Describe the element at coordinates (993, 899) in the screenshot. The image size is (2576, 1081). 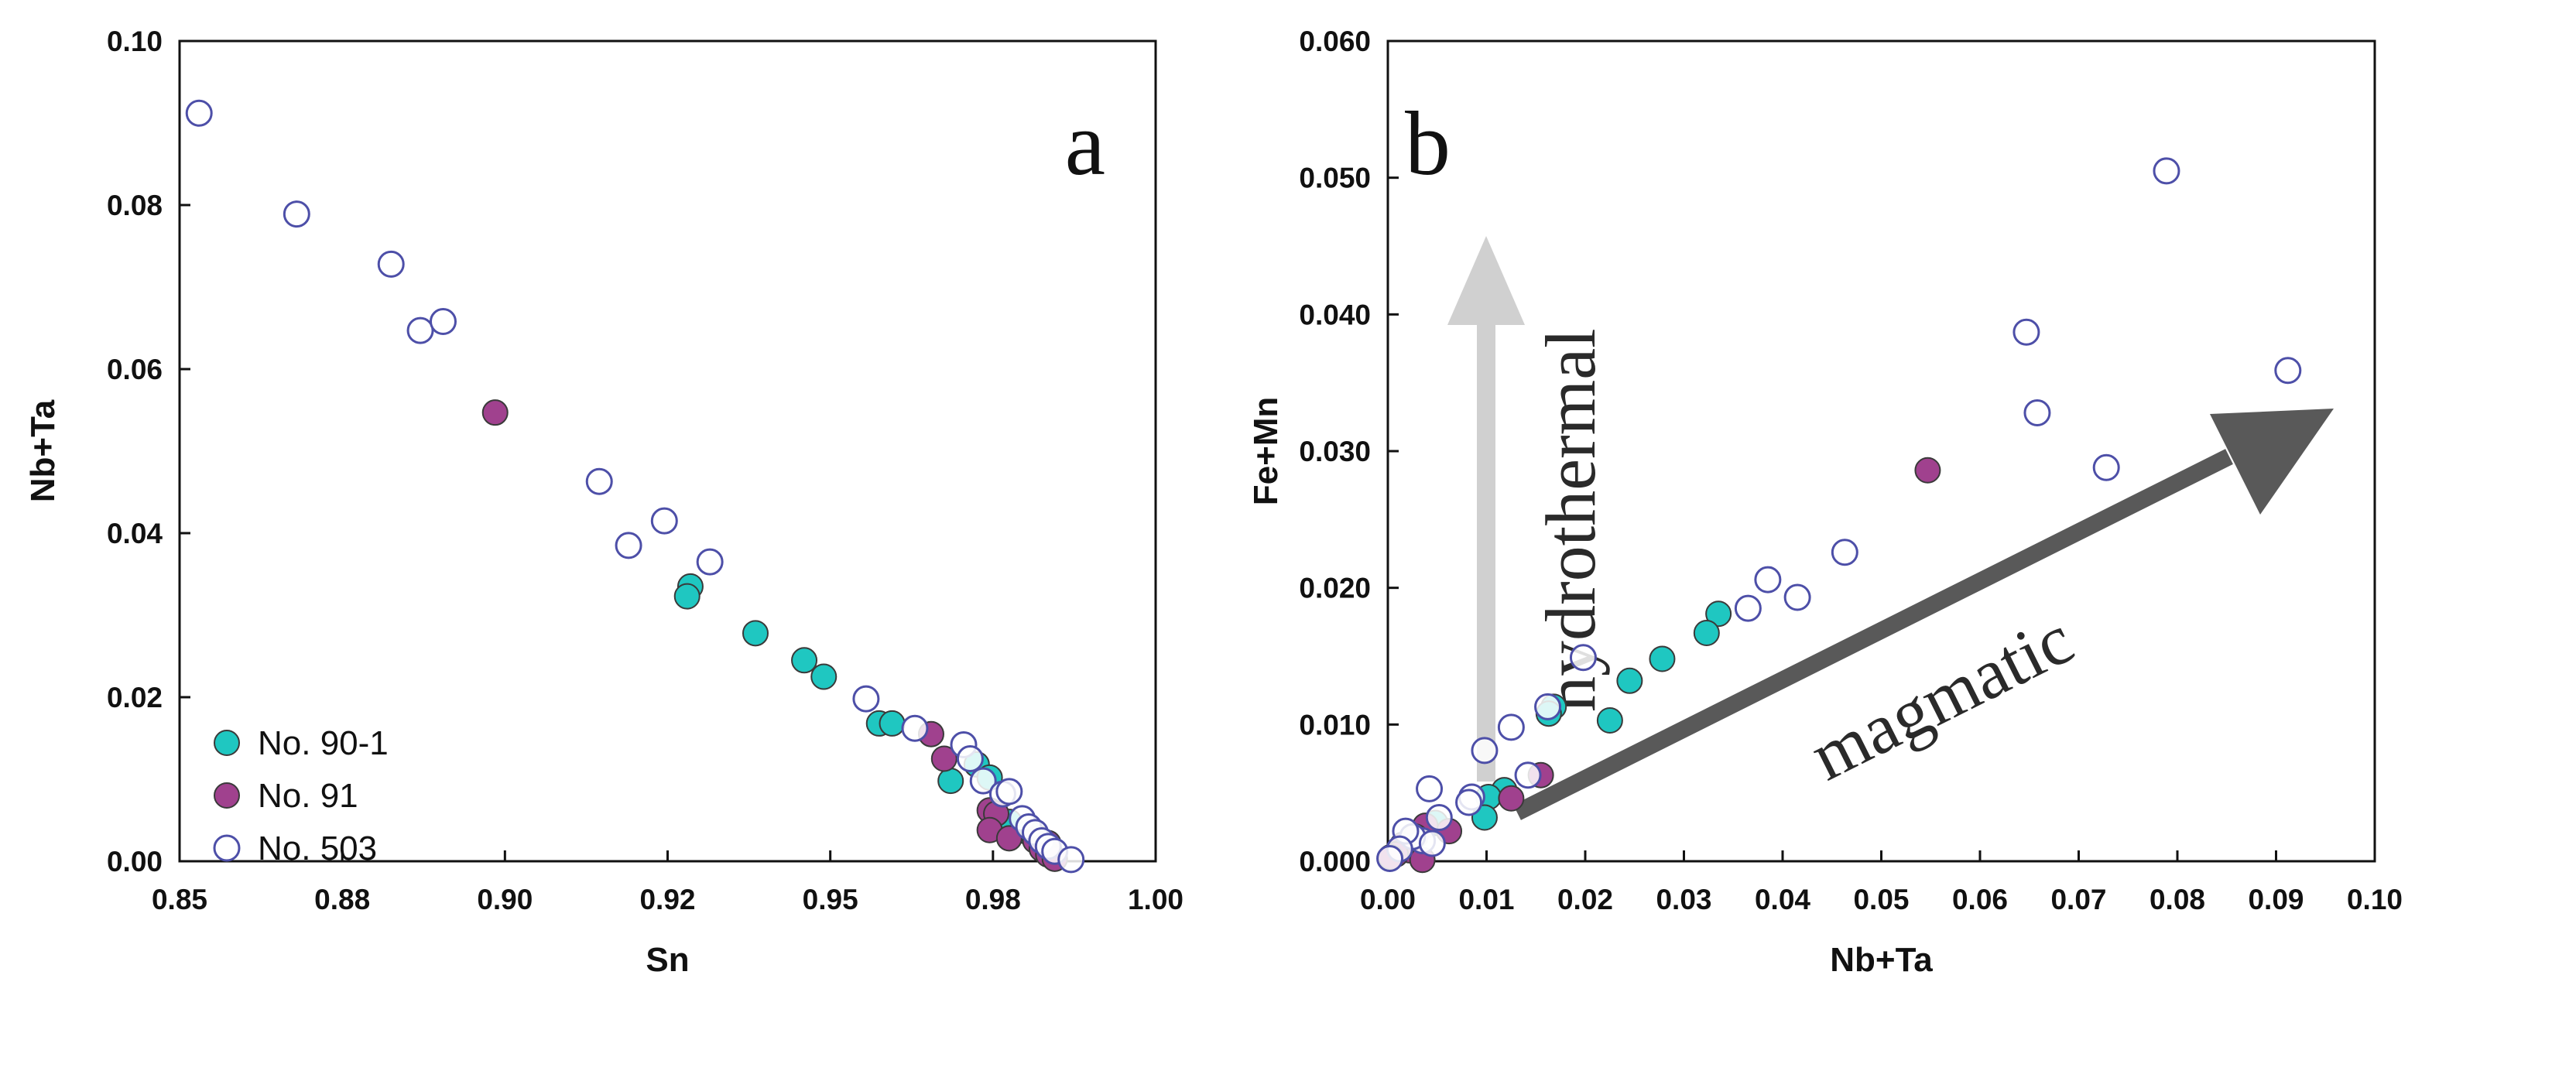
I see `x-tick-label: 0.98` at that location.